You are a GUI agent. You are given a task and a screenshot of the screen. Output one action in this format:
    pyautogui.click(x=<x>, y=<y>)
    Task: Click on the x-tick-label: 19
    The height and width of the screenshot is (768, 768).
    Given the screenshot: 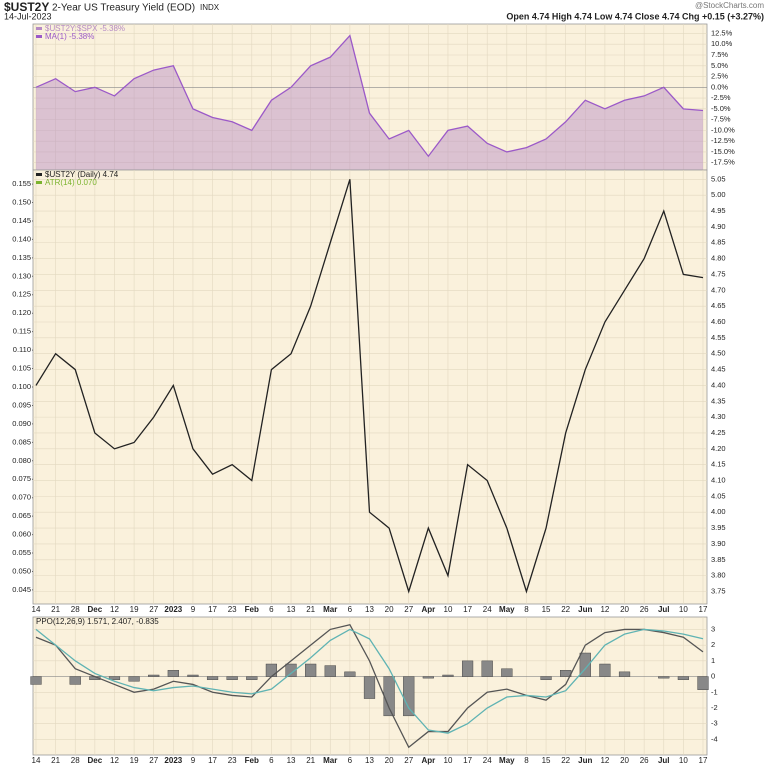 What is the action you would take?
    pyautogui.click(x=134, y=609)
    